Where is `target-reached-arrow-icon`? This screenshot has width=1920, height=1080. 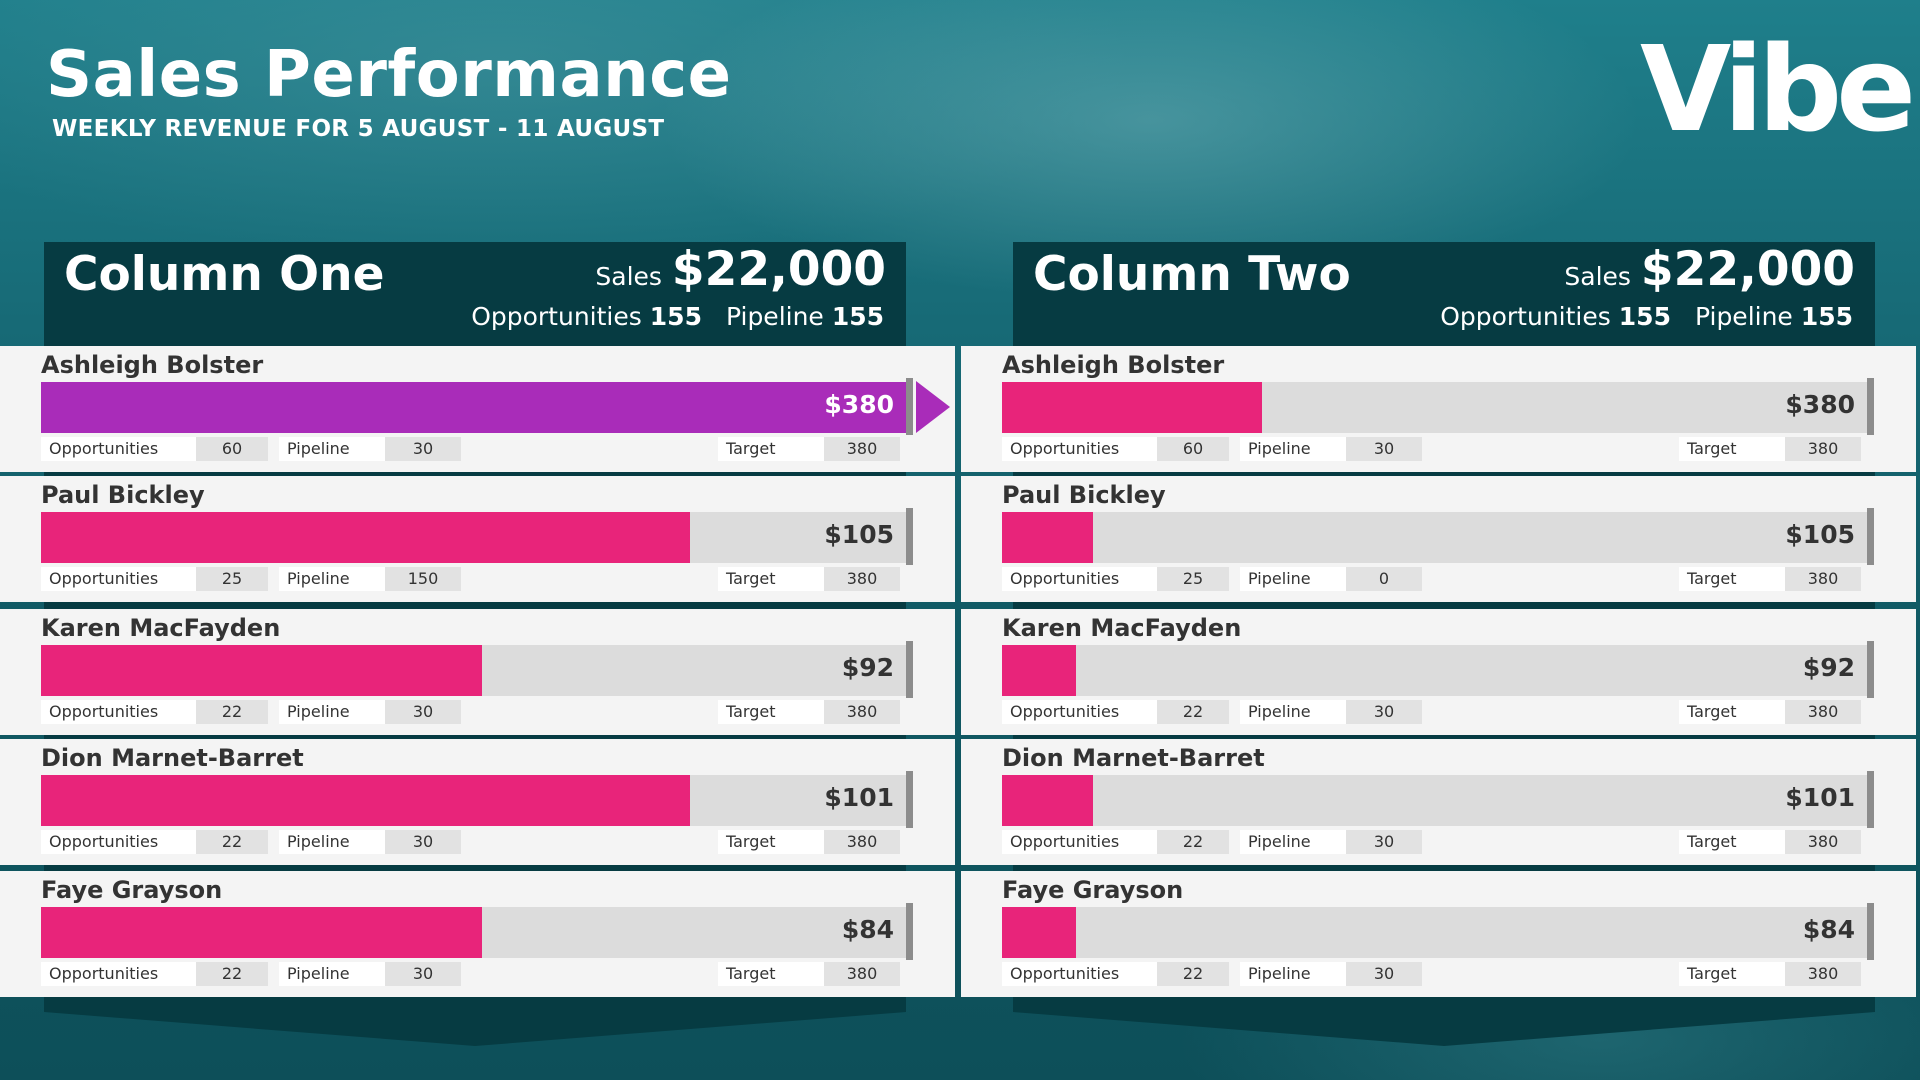
target-reached-arrow-icon is located at coordinates (933, 407).